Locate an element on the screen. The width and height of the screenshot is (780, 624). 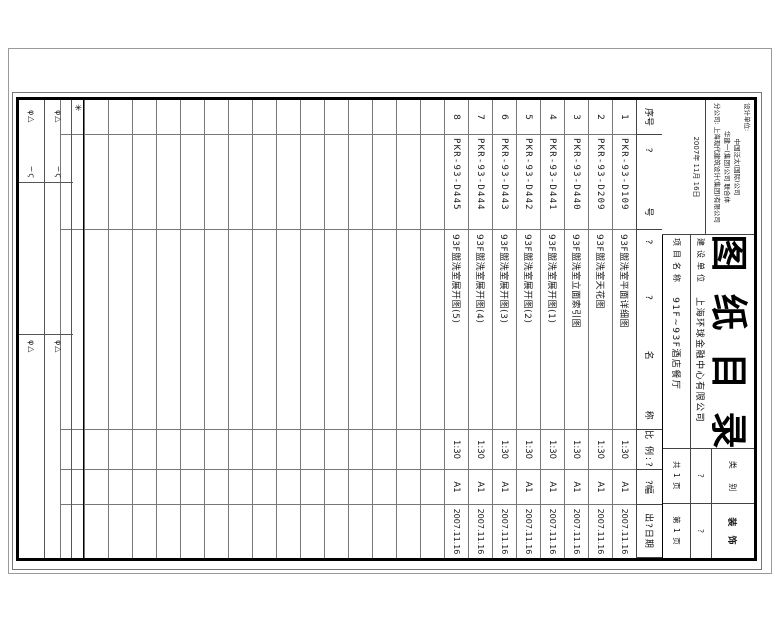
cell-drawing-name: 93F盥洗室立面索引图 is located at coordinates (576, 330).